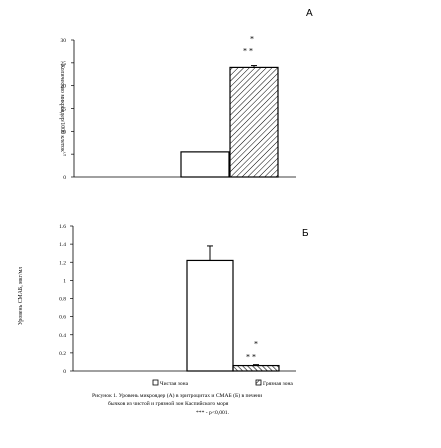 The image size is (441, 448). I want to click on y-ticks-b: 0 0.2 0.4 0.6 0.8 1 1.2 1.4 1.6, so click(66, 299).